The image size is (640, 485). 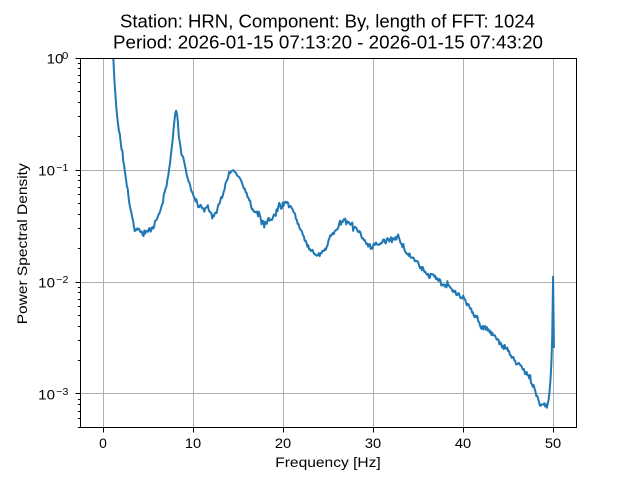 What do you see at coordinates (463, 443) in the screenshot?
I see `svg-text: 40` at bounding box center [463, 443].